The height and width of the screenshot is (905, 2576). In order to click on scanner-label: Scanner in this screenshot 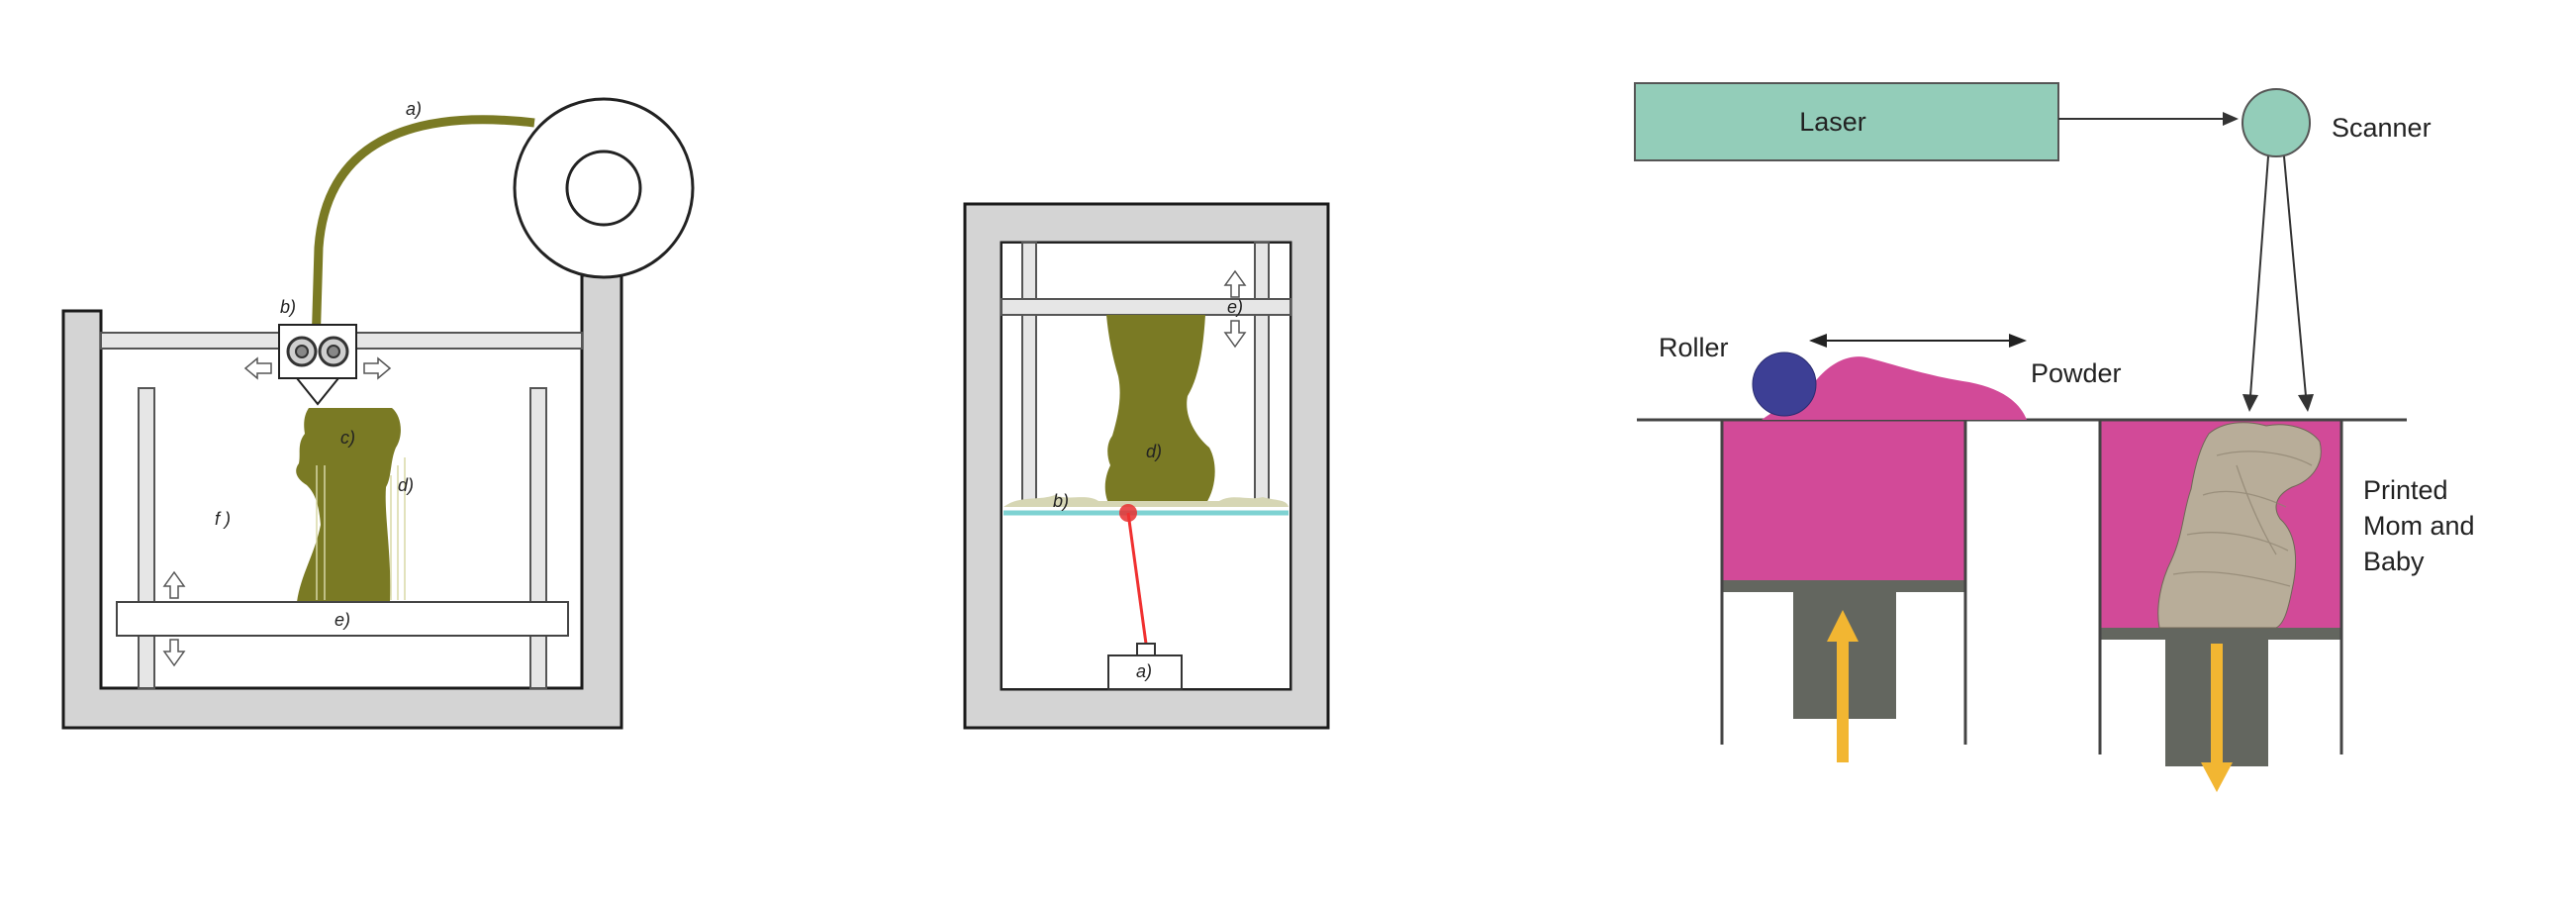, I will do `click(2382, 128)`.